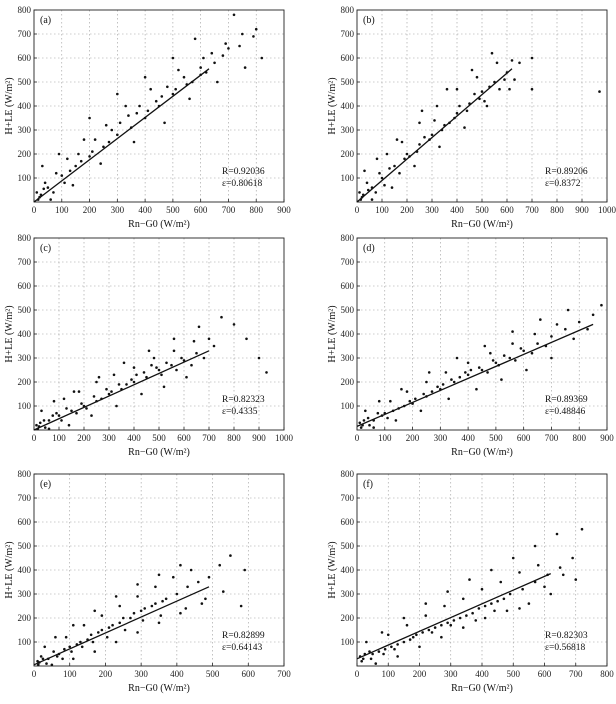 This screenshot has width=616, height=704. Describe the element at coordinates (256, 210) in the screenshot. I see `x-tick-label: 800` at that location.